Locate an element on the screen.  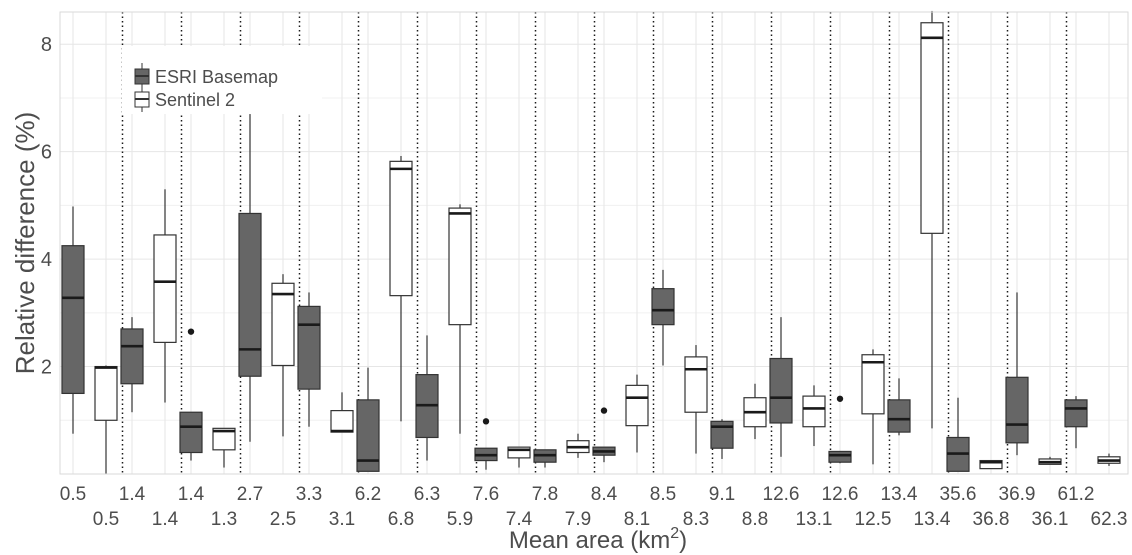
y-tick-label: 8 is located at coordinates (46, 45).